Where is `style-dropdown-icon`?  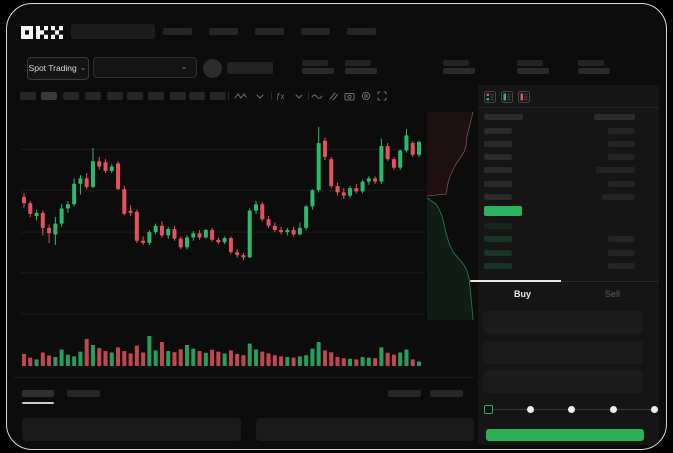
style-dropdown-icon is located at coordinates (262, 96).